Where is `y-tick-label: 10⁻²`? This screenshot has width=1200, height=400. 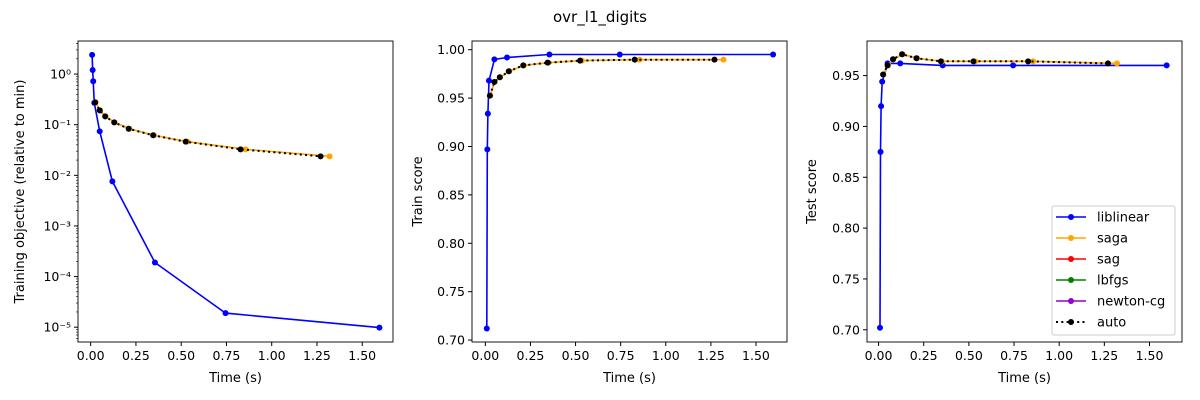
y-tick-label: 10⁻² is located at coordinates (57, 175).